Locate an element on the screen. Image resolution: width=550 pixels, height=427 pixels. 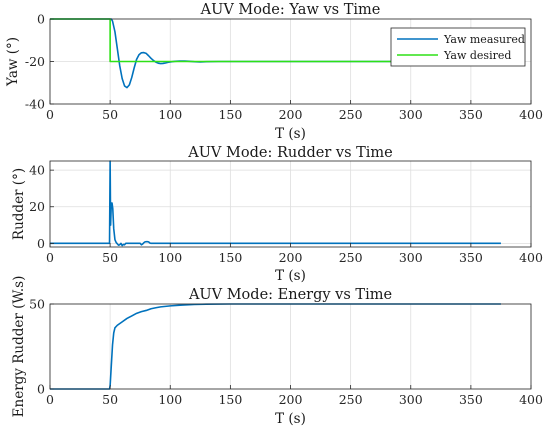
yaw-y-axis-label: Yaw (°) is located at coordinates (13, 62).